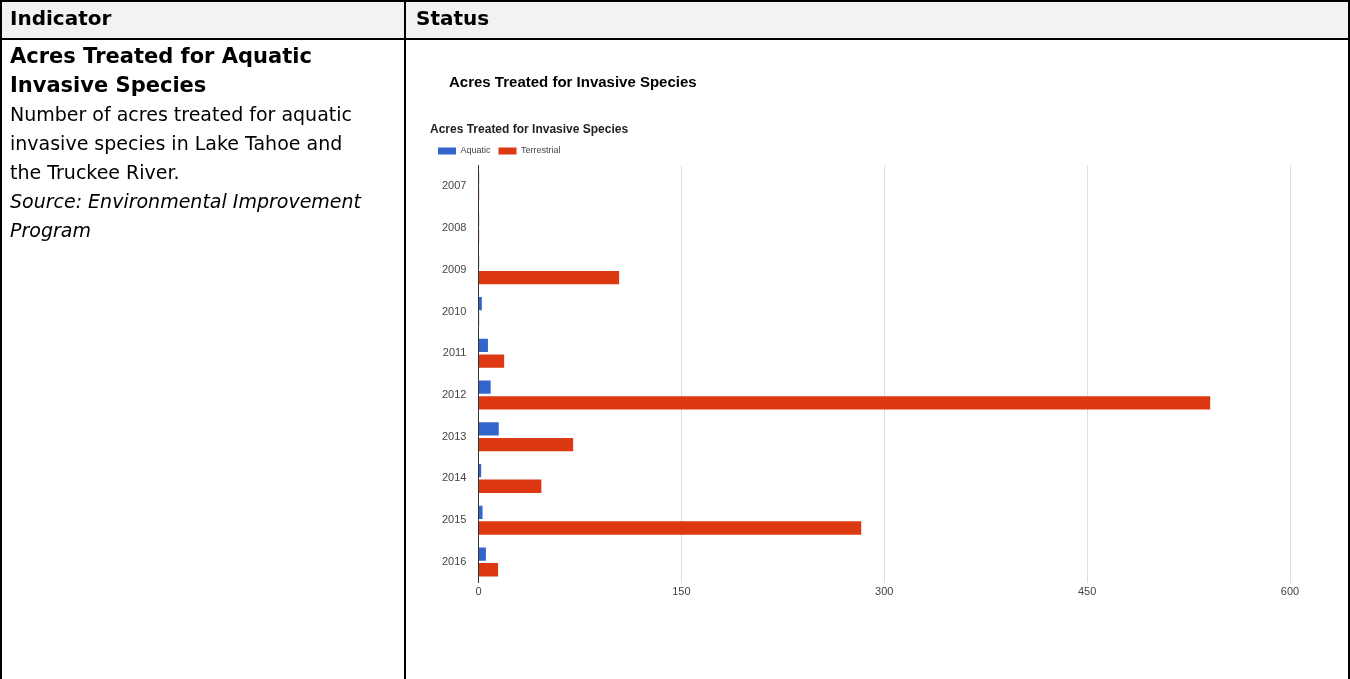 The height and width of the screenshot is (679, 1350). What do you see at coordinates (454, 227) in the screenshot?
I see `y-tick-label: 2008` at bounding box center [454, 227].